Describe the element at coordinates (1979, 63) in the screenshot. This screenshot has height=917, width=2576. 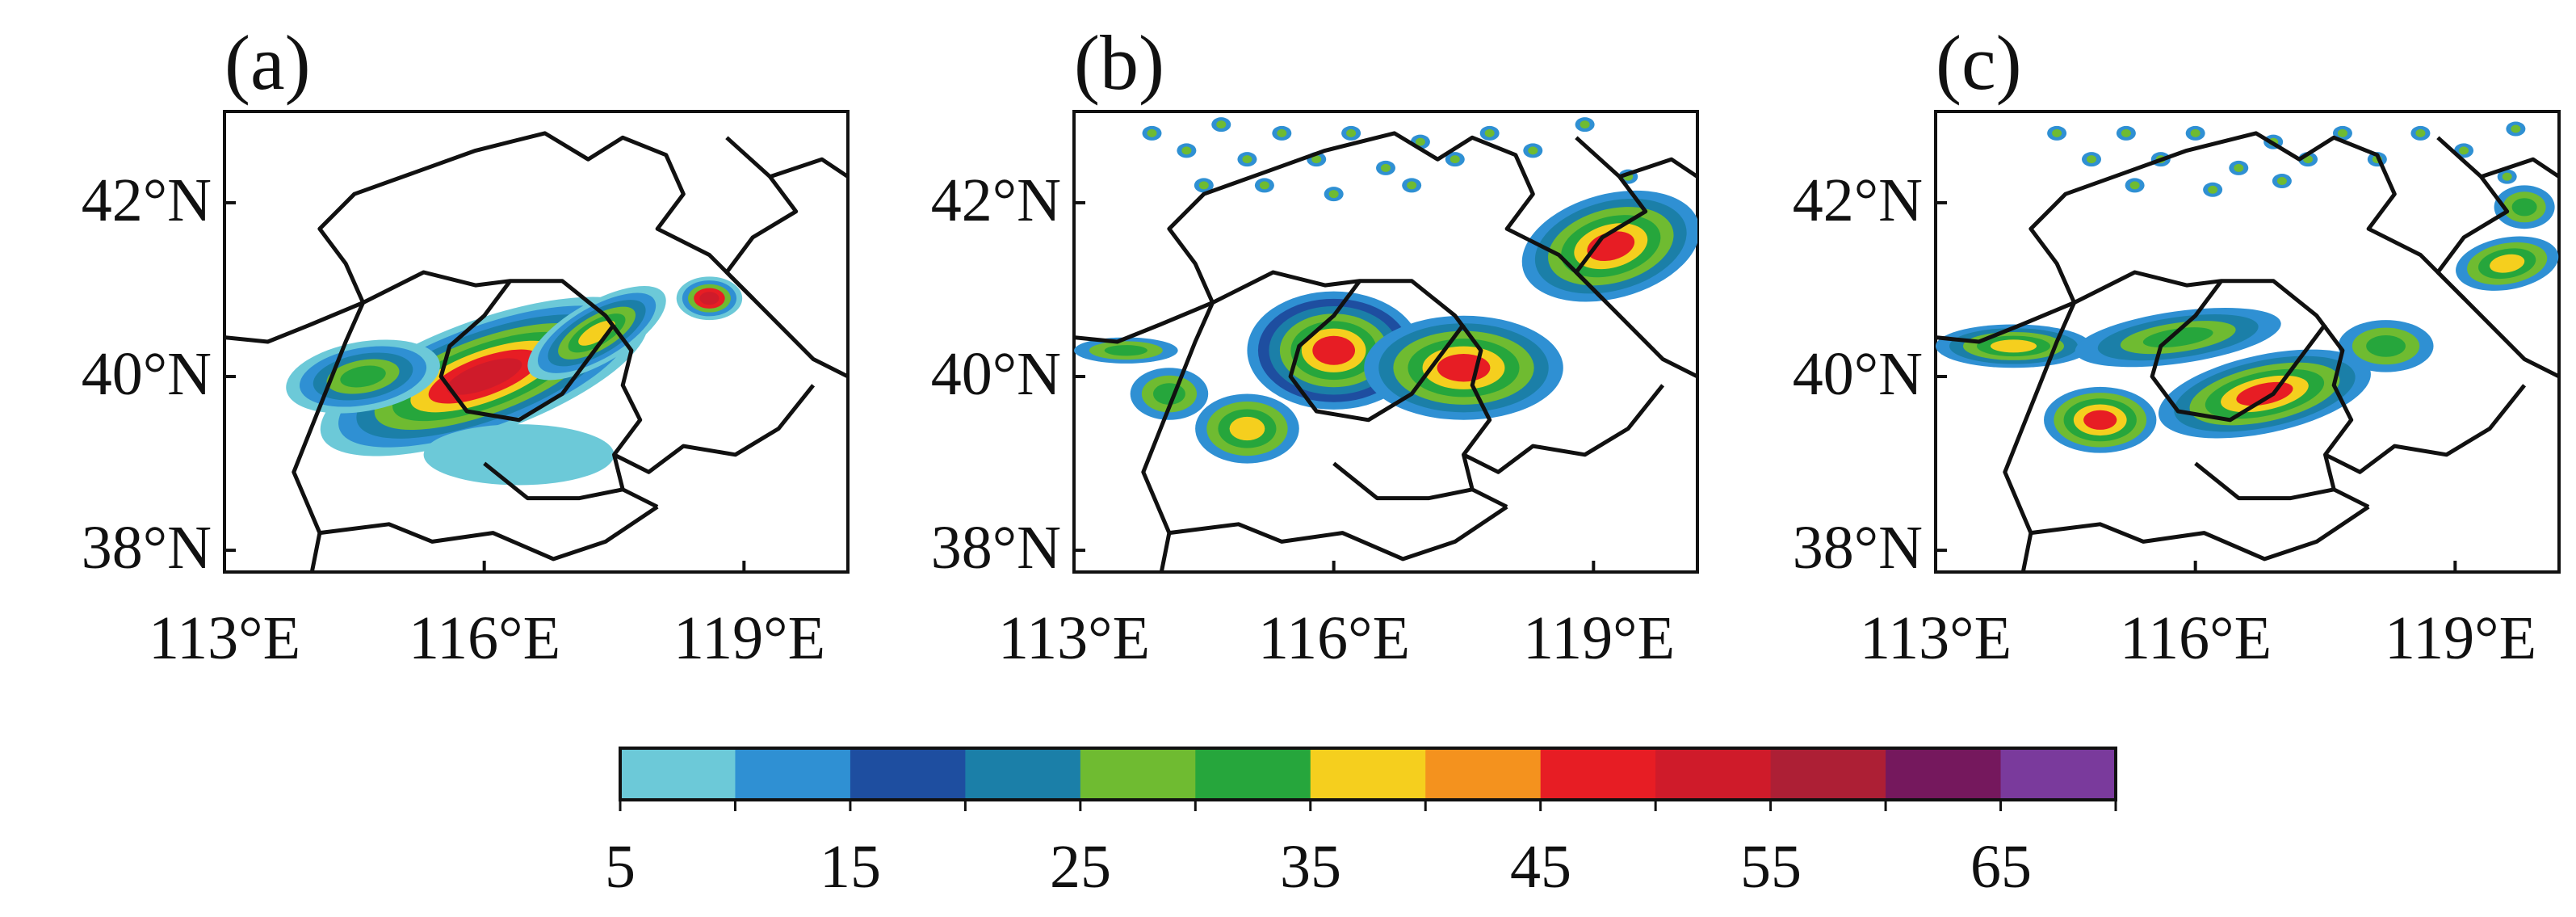
I see `panel-label: (c)` at that location.